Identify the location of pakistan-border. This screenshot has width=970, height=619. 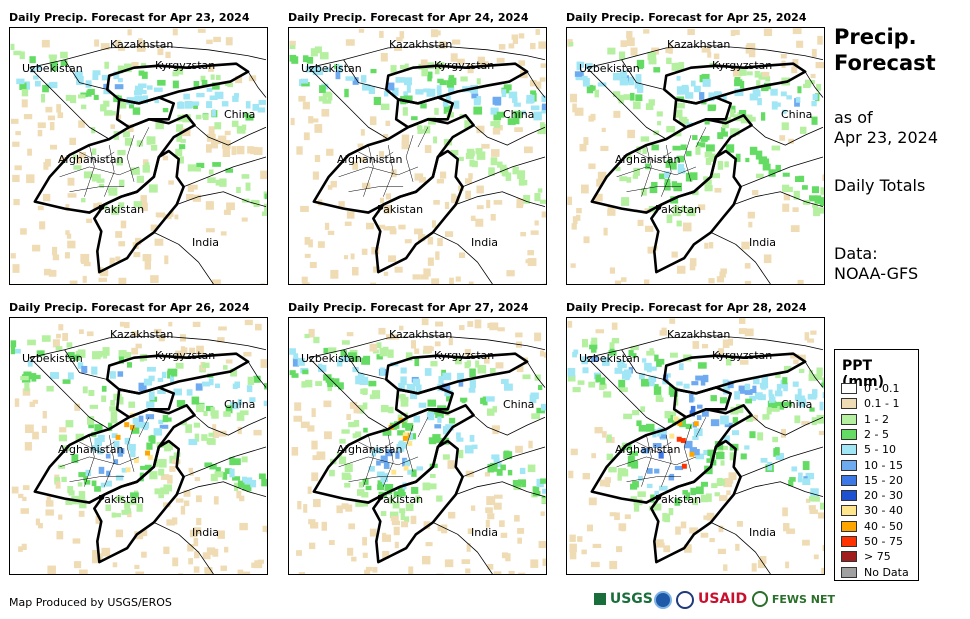
(418, 211).